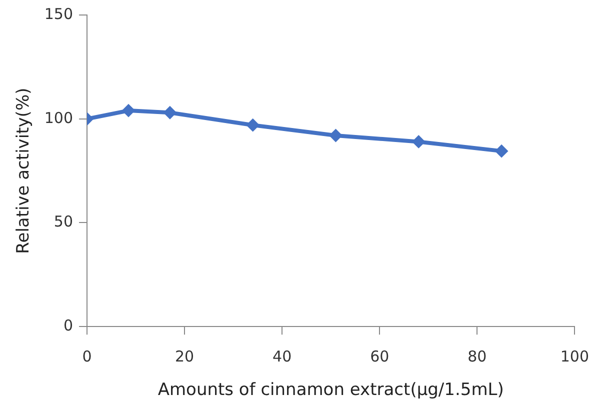 The image size is (603, 409). I want to click on y-tick-label: 0, so click(68, 325).